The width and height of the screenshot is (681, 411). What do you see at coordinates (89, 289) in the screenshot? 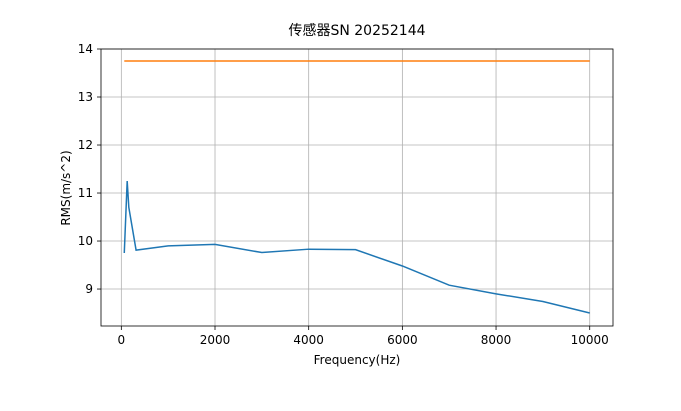
I see `y-tick-label: 9` at bounding box center [89, 289].